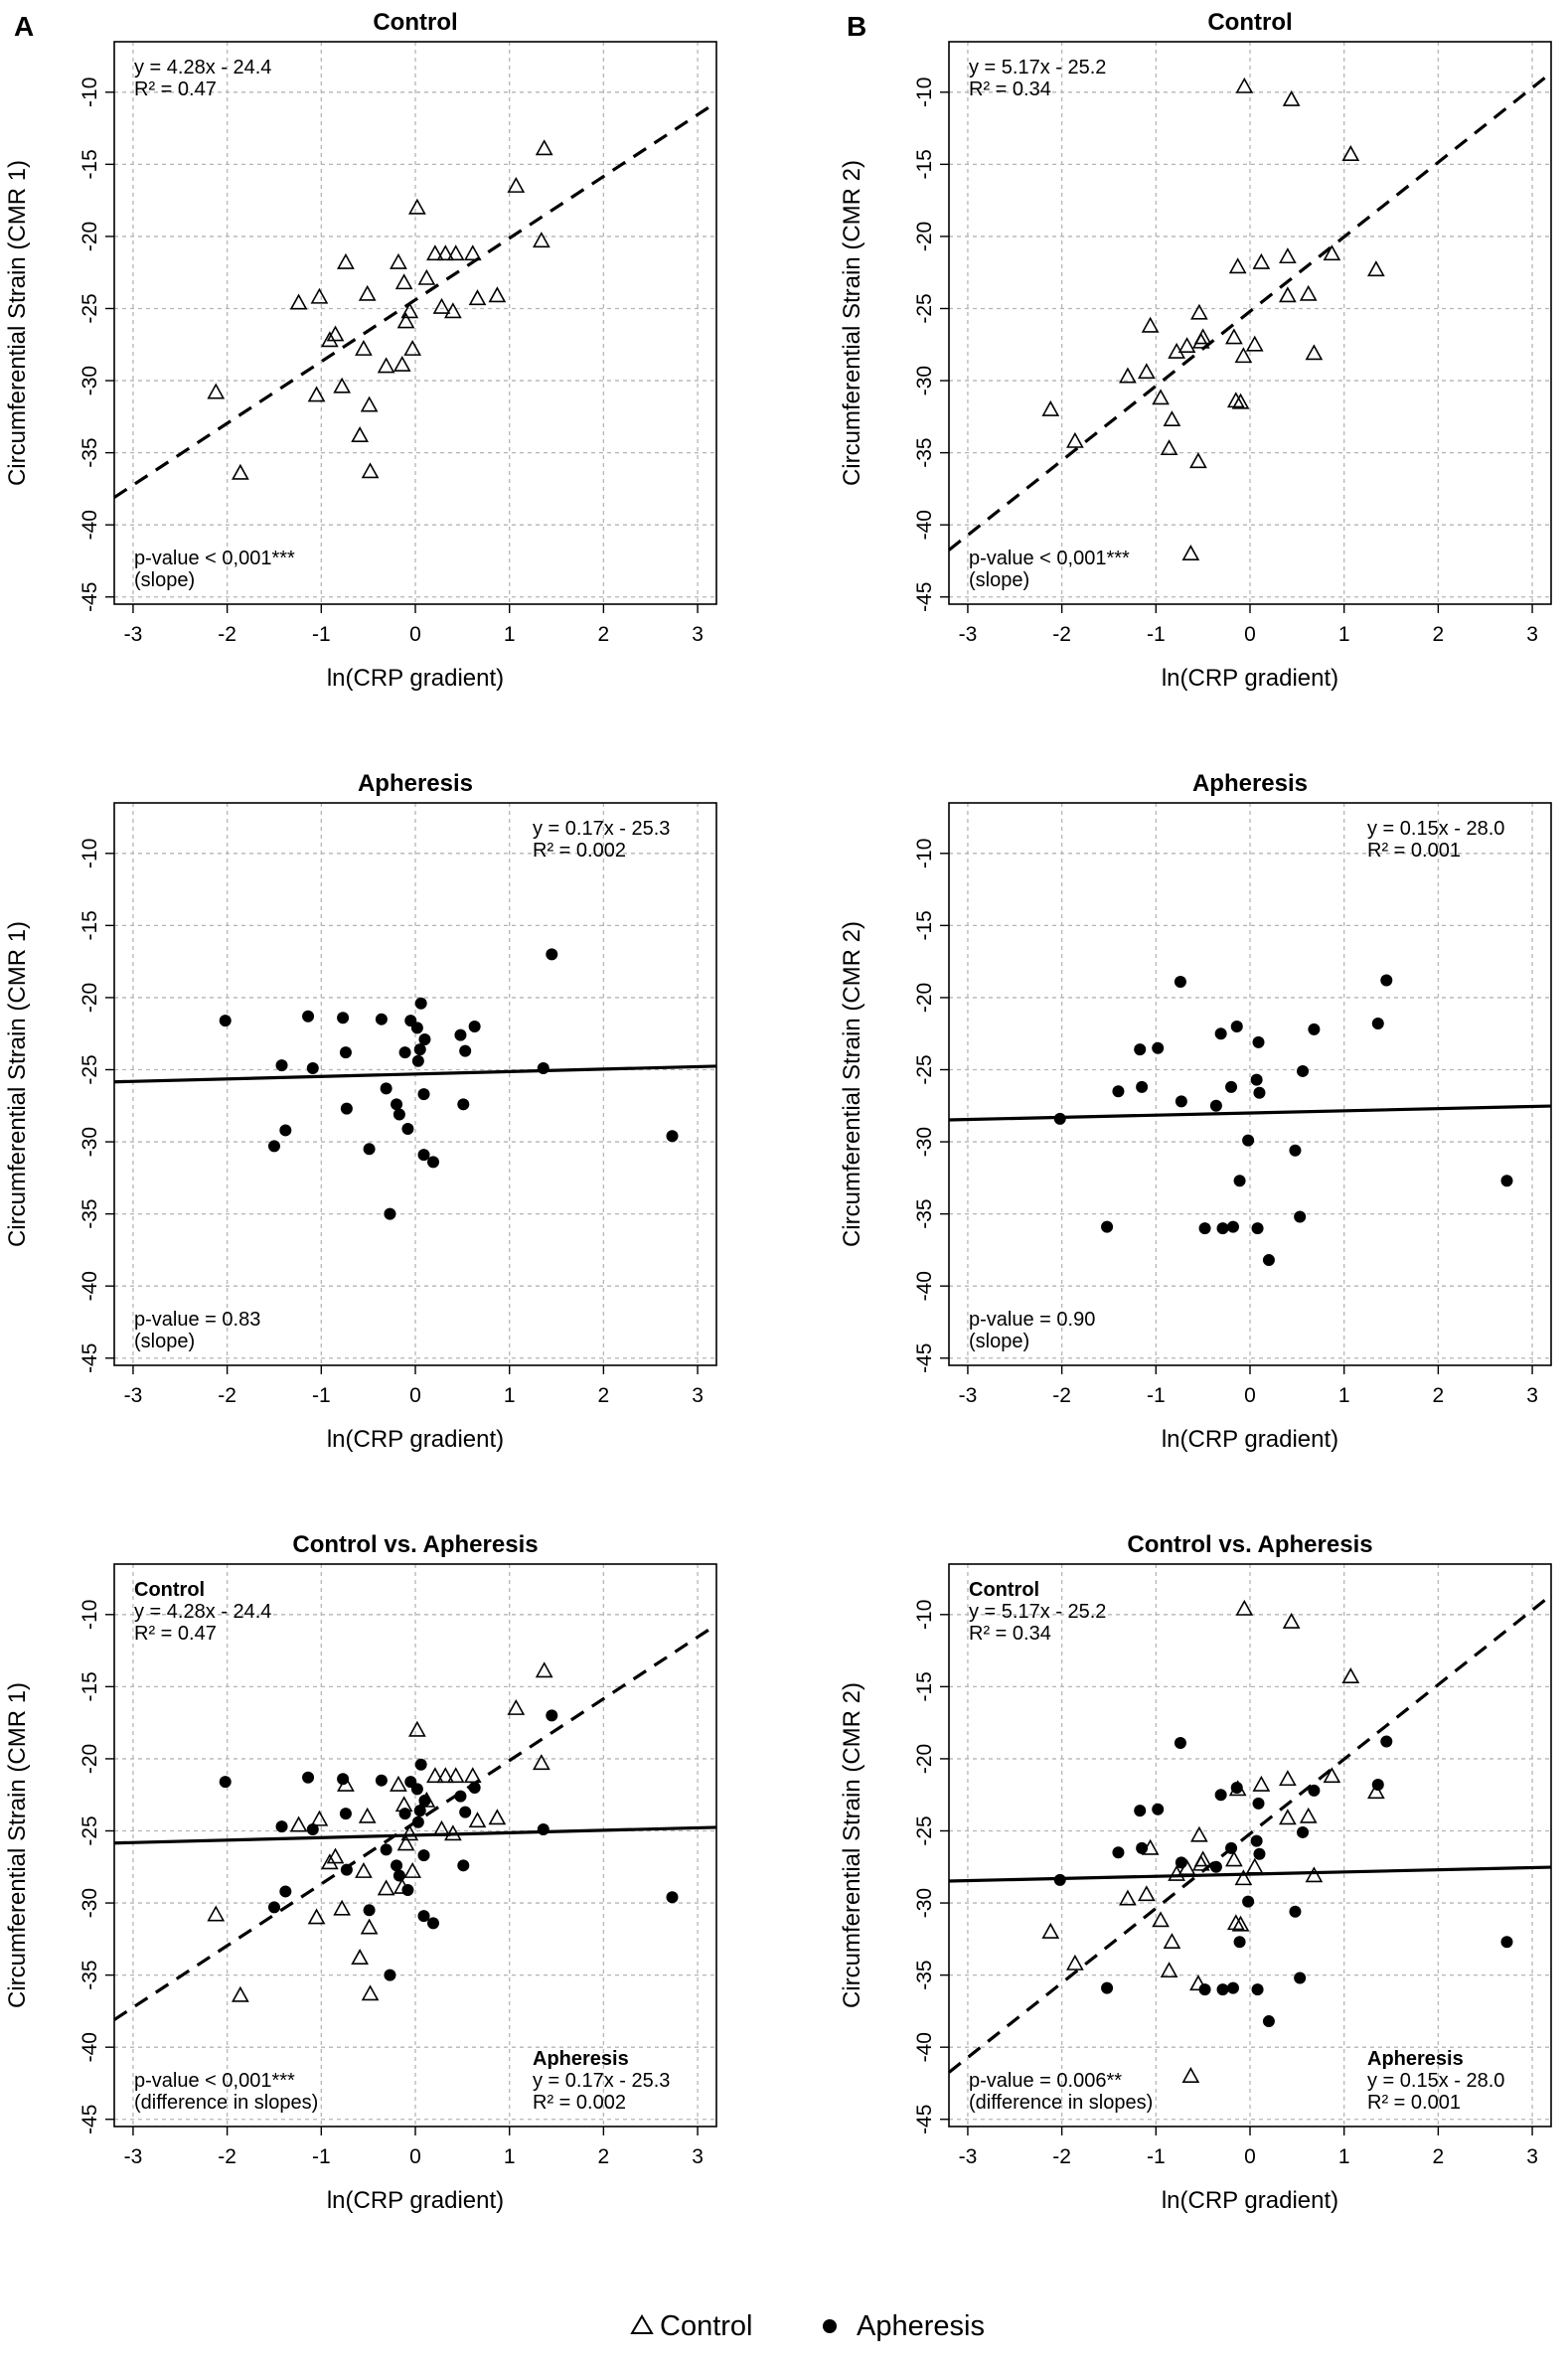 The width and height of the screenshot is (1568, 2366). Describe the element at coordinates (1037, 68) in the screenshot. I see `annotation-top-left-line0: y = 5.17x - 25.2` at that location.